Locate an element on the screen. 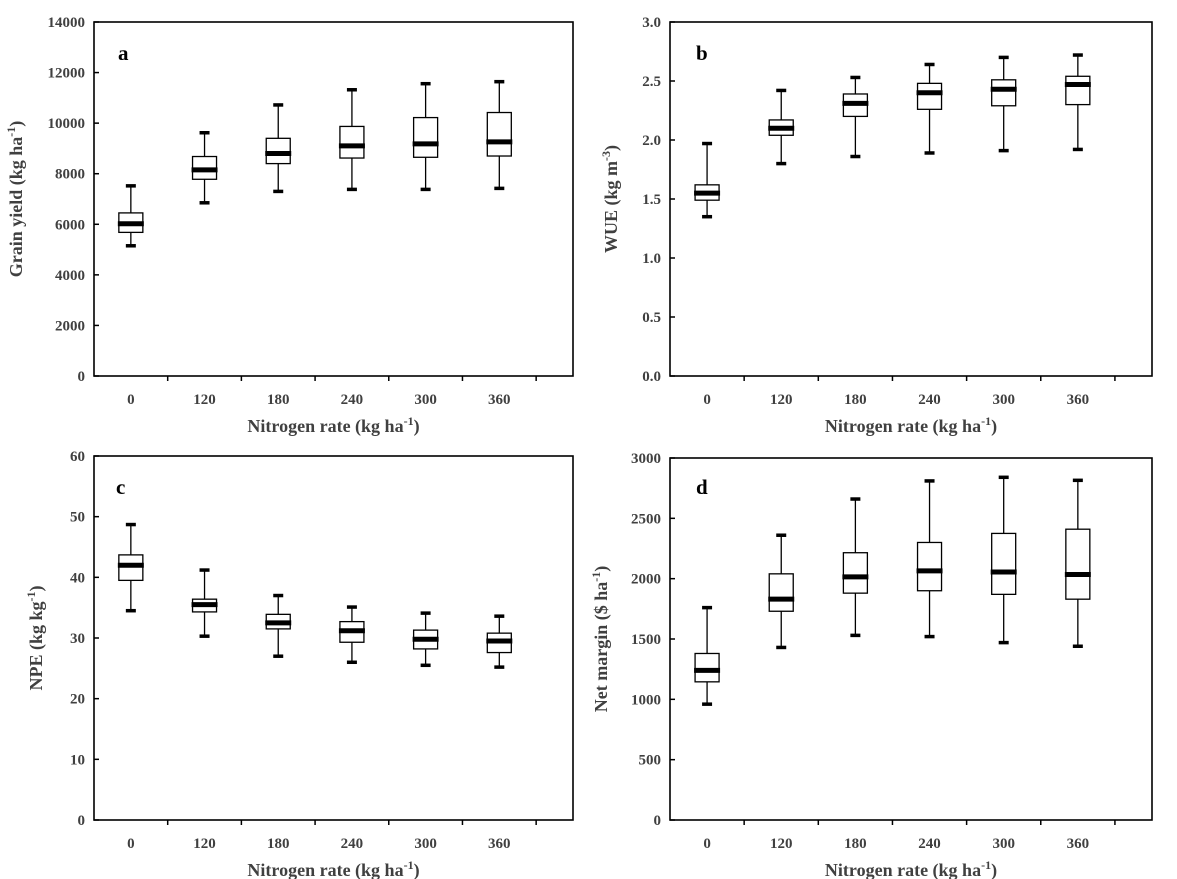 The width and height of the screenshot is (1177, 879). y-tick-label: 40 is located at coordinates (77, 578).